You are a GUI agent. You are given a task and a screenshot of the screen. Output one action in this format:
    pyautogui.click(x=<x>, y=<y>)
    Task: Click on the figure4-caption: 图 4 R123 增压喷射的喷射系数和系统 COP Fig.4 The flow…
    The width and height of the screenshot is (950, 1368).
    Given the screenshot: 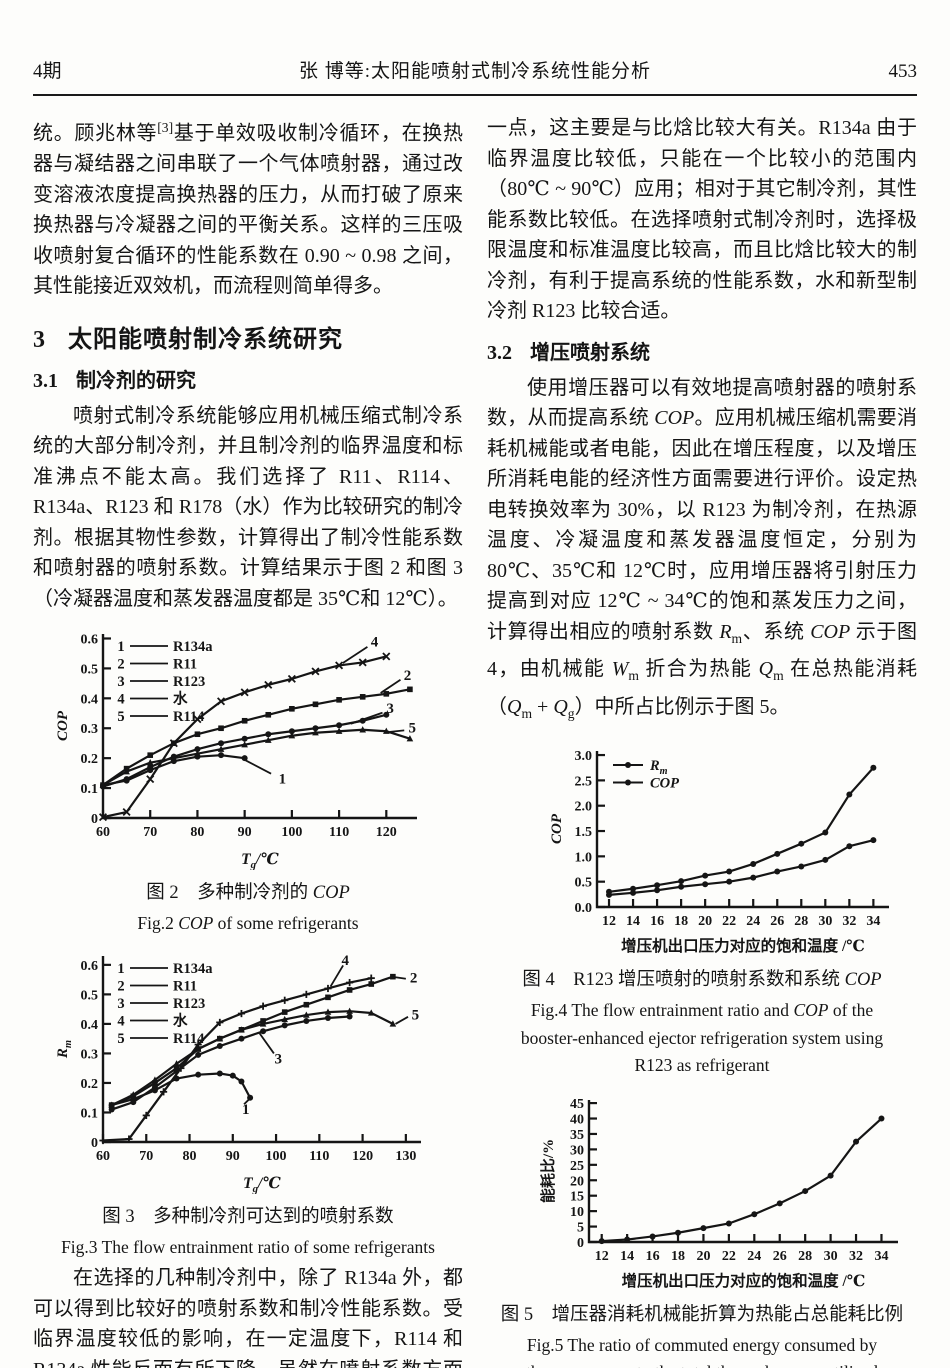 What is the action you would take?
    pyautogui.click(x=702, y=1023)
    